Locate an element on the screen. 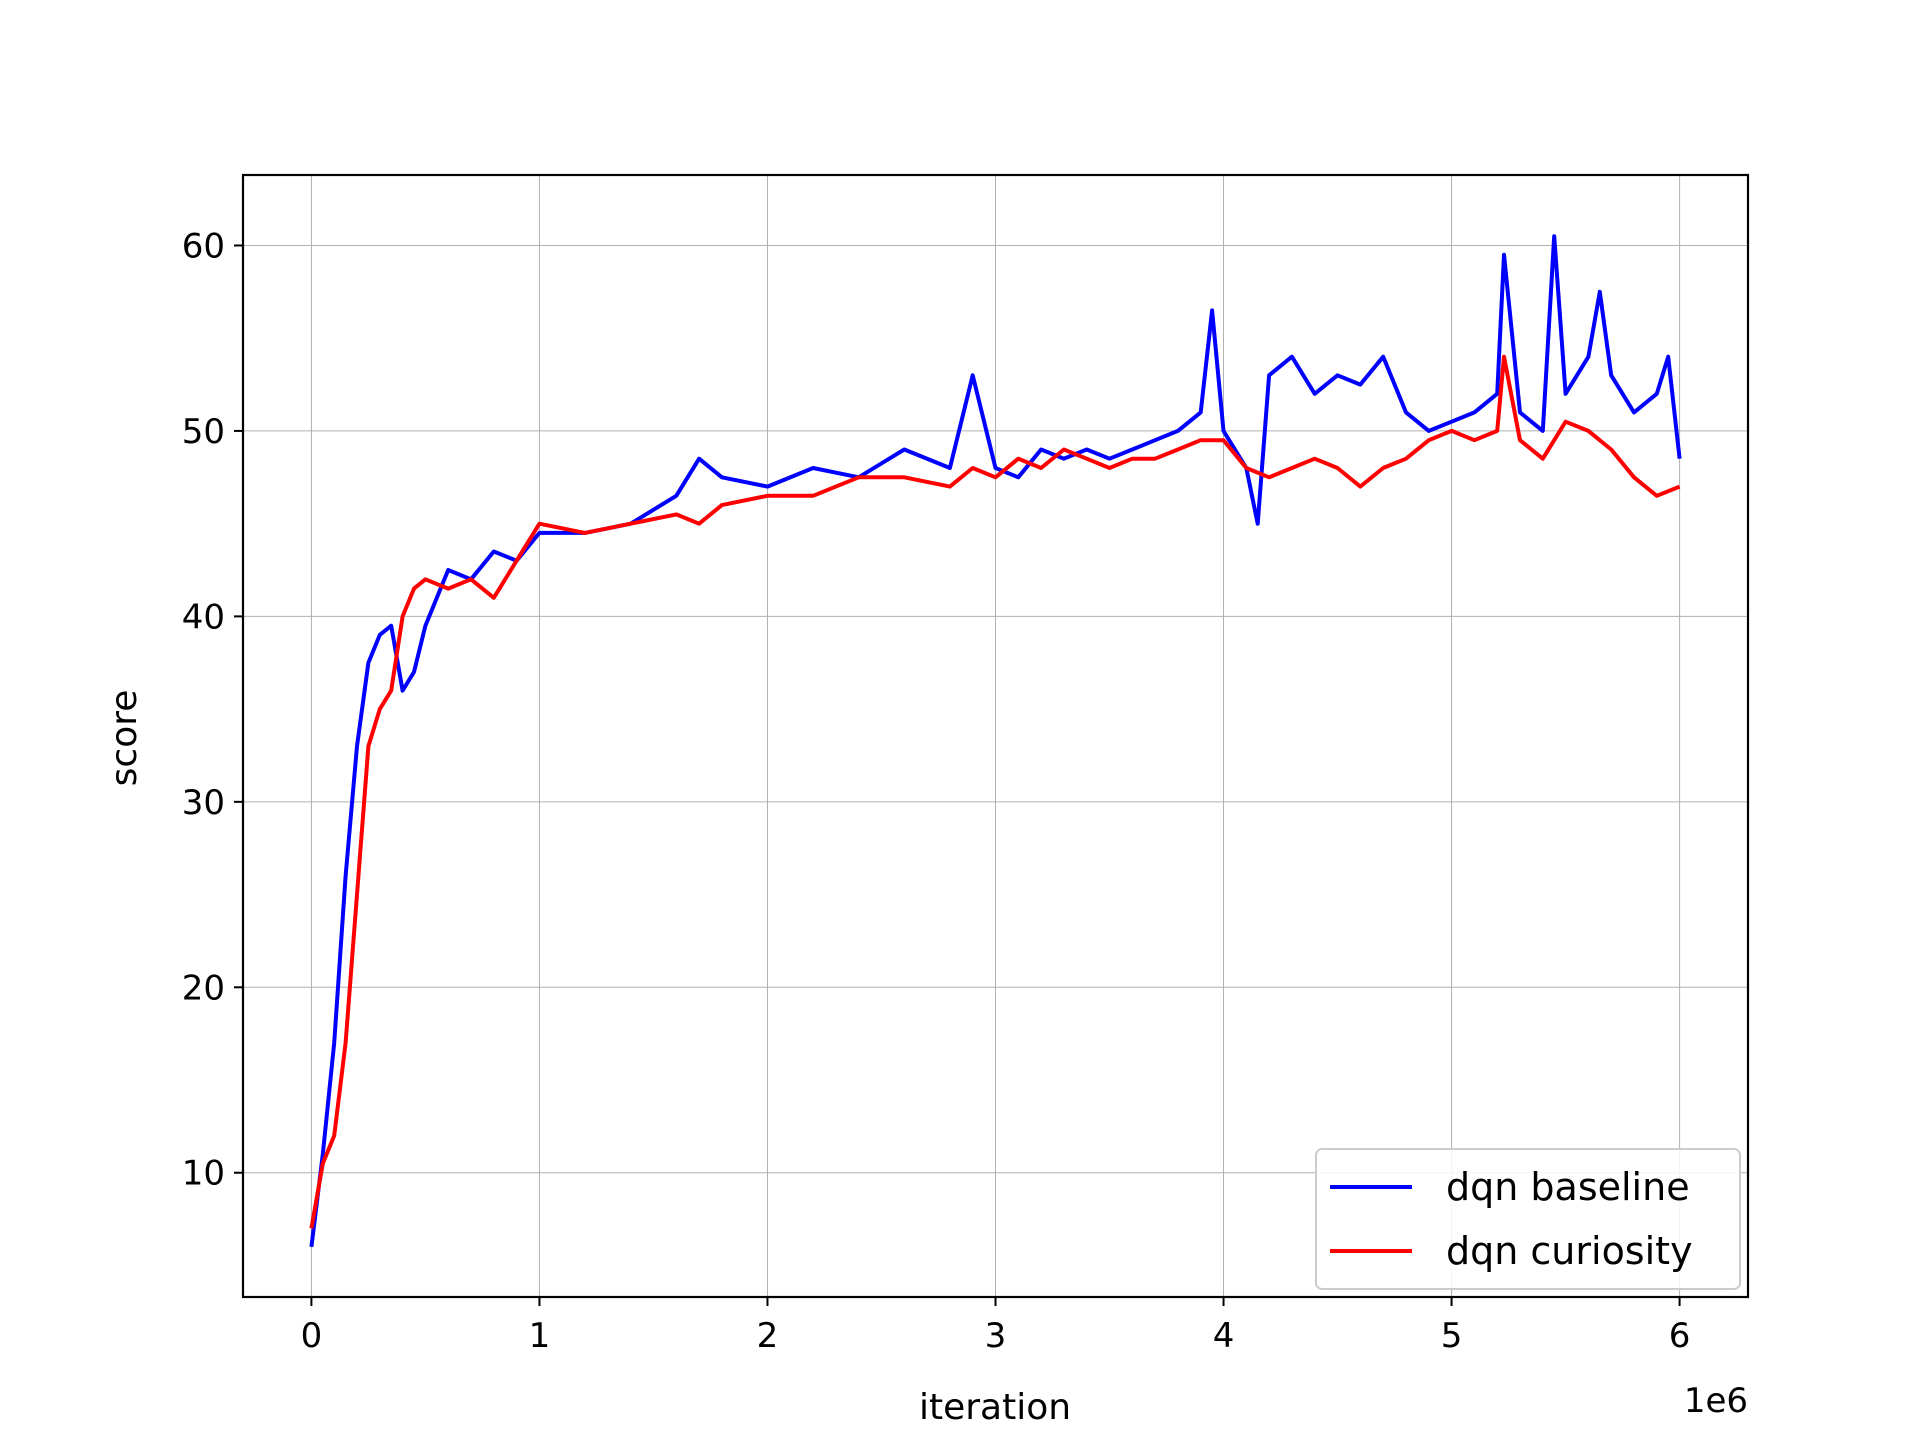 The width and height of the screenshot is (1920, 1440). x-tick-label: 6 is located at coordinates (1680, 1336).